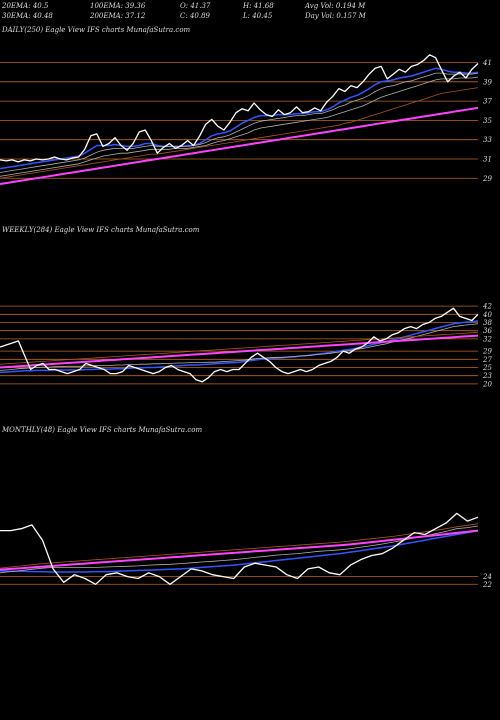 This screenshot has width=500, height=720. I want to click on monthly-ema-brown-line, so click(239, 546).